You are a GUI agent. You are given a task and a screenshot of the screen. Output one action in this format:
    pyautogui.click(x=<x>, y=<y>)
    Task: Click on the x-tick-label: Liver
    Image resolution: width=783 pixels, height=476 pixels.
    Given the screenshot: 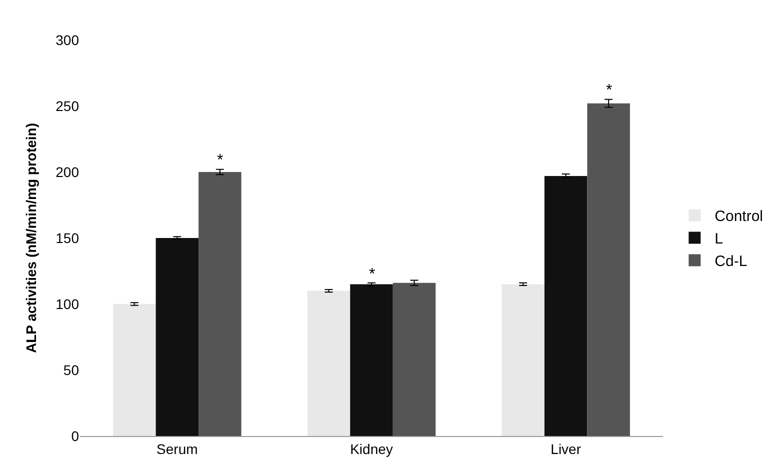 What is the action you would take?
    pyautogui.click(x=566, y=448)
    